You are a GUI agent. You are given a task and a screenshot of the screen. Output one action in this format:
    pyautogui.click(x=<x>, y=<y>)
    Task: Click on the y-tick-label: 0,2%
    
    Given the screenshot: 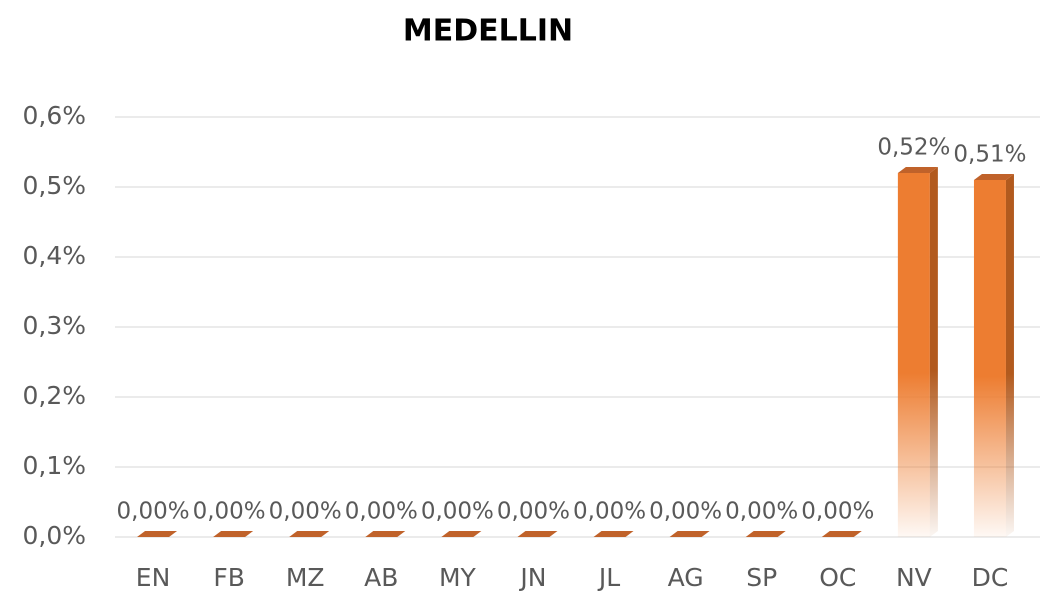 What is the action you would take?
    pyautogui.click(x=54, y=395)
    